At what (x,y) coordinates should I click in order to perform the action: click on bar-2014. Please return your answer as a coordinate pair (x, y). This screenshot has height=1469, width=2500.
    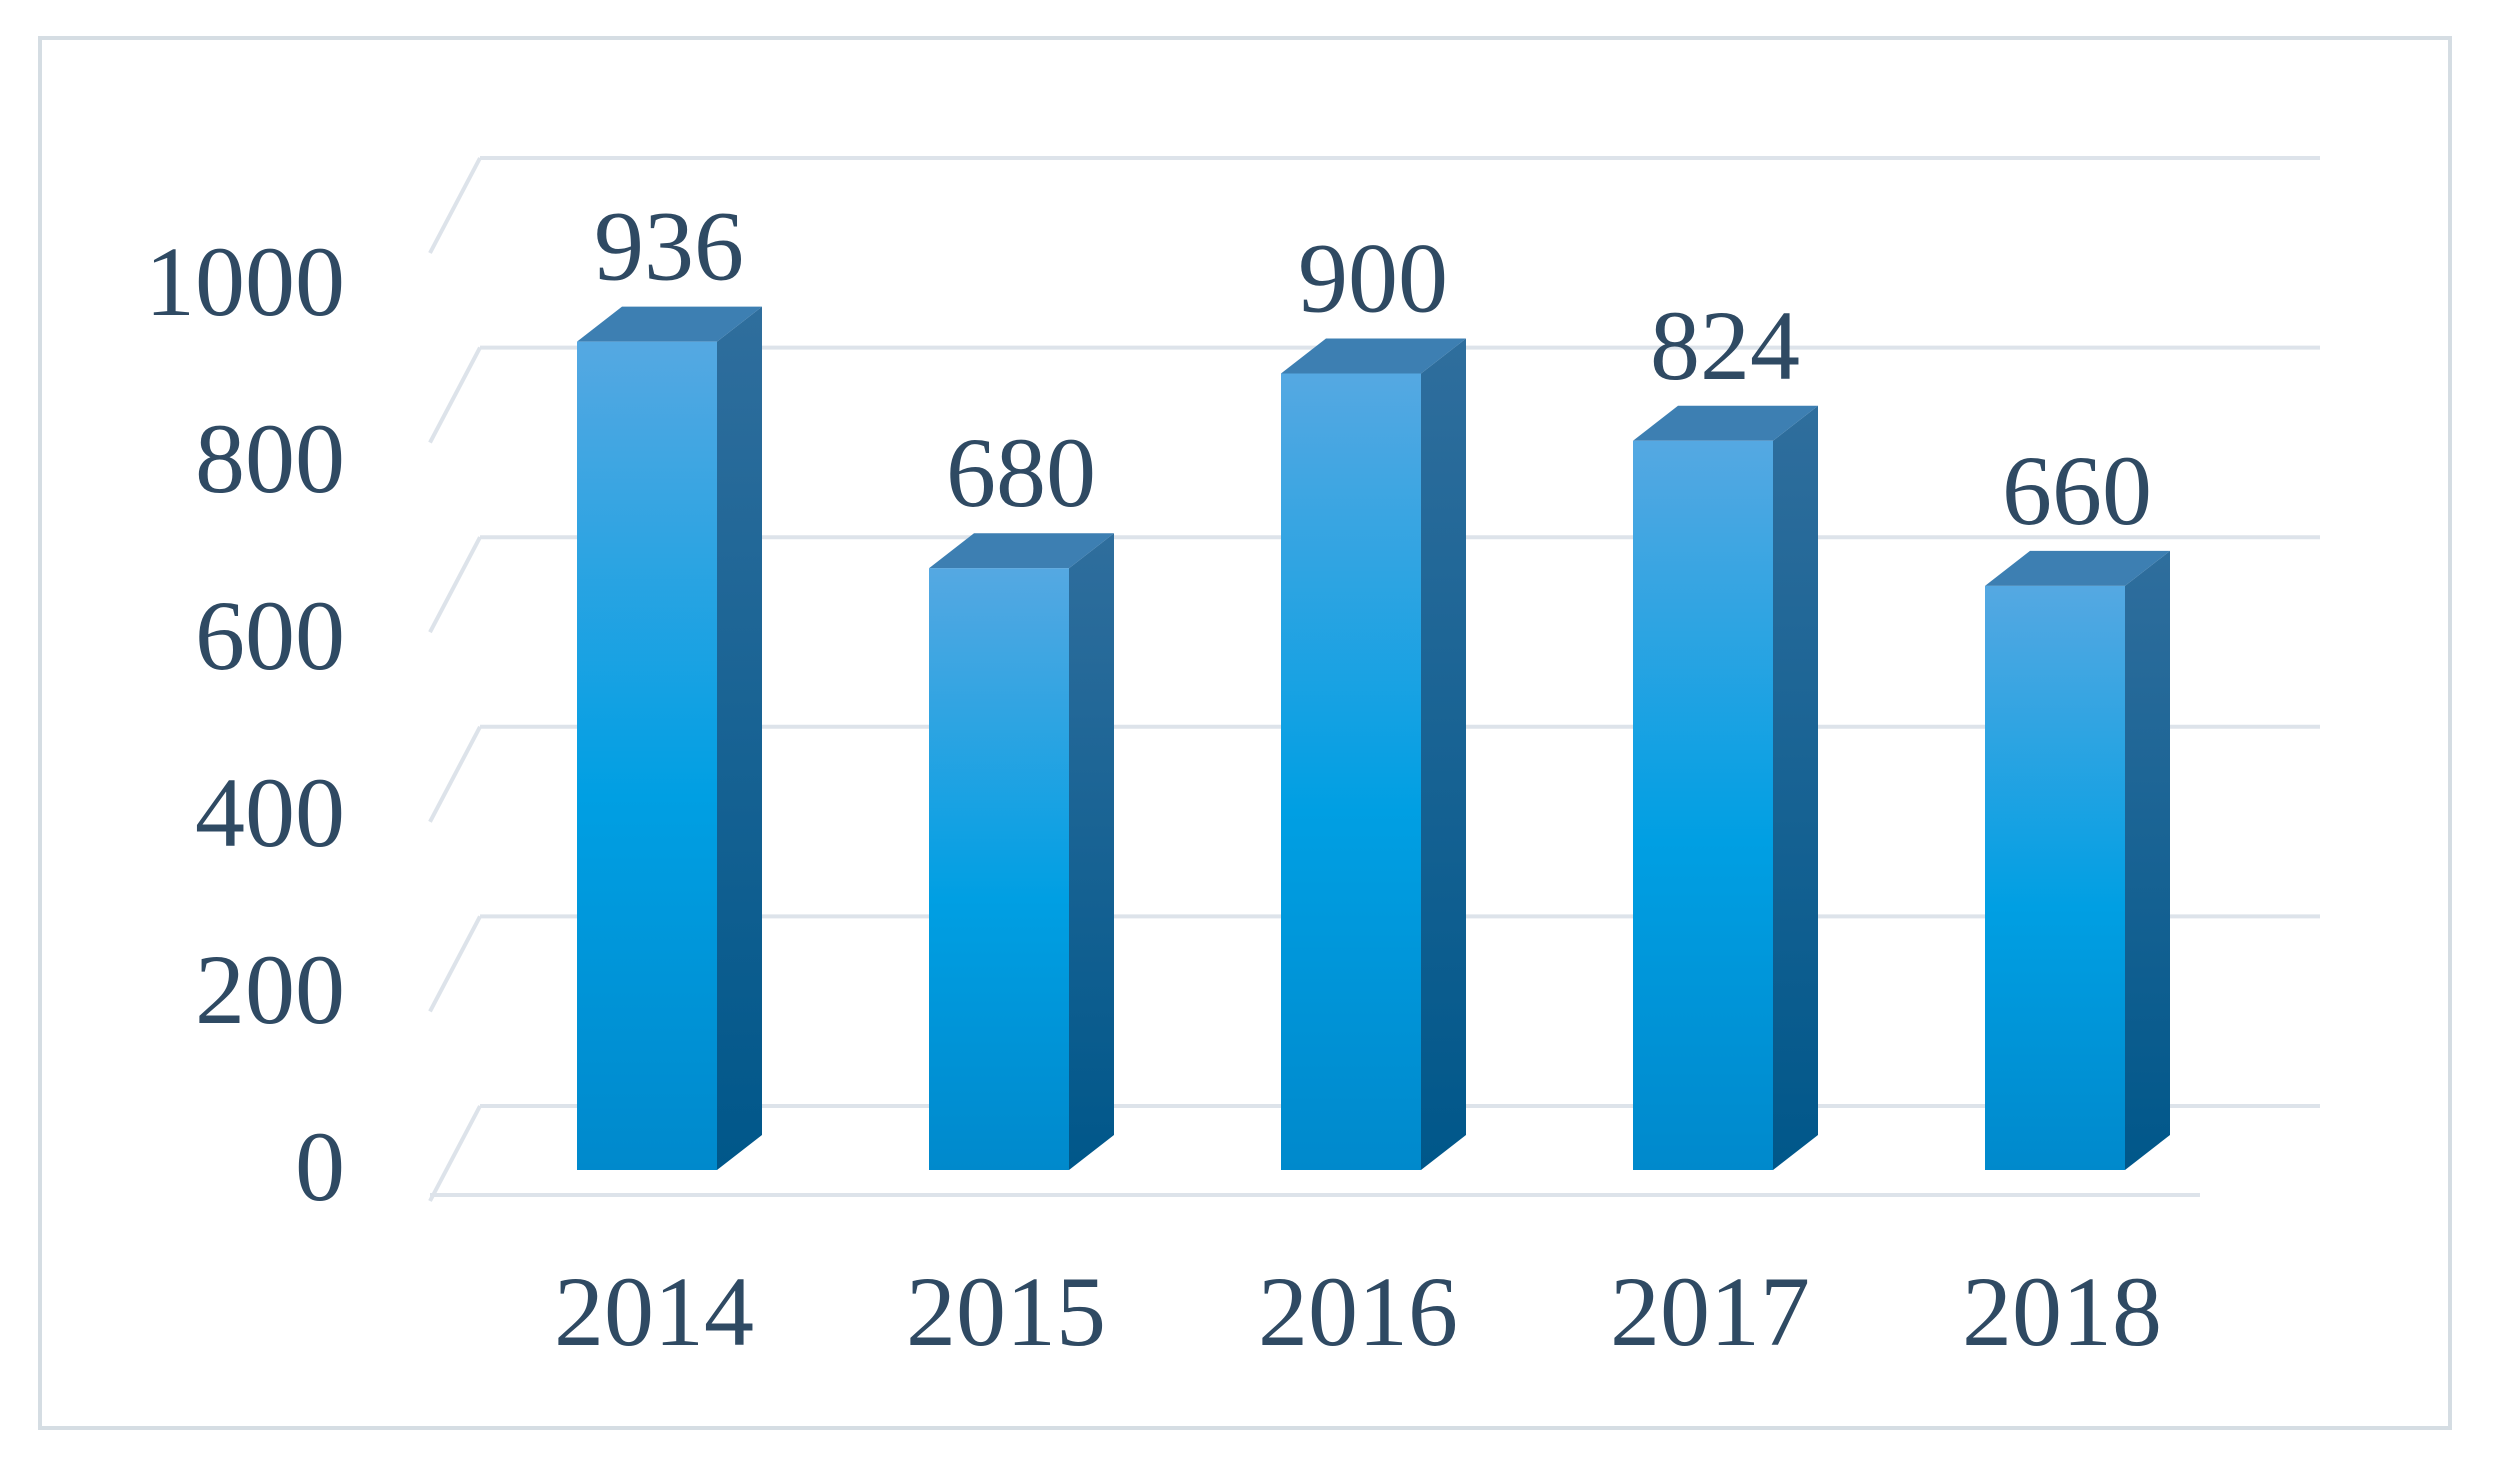
    Looking at the image, I should click on (669, 738).